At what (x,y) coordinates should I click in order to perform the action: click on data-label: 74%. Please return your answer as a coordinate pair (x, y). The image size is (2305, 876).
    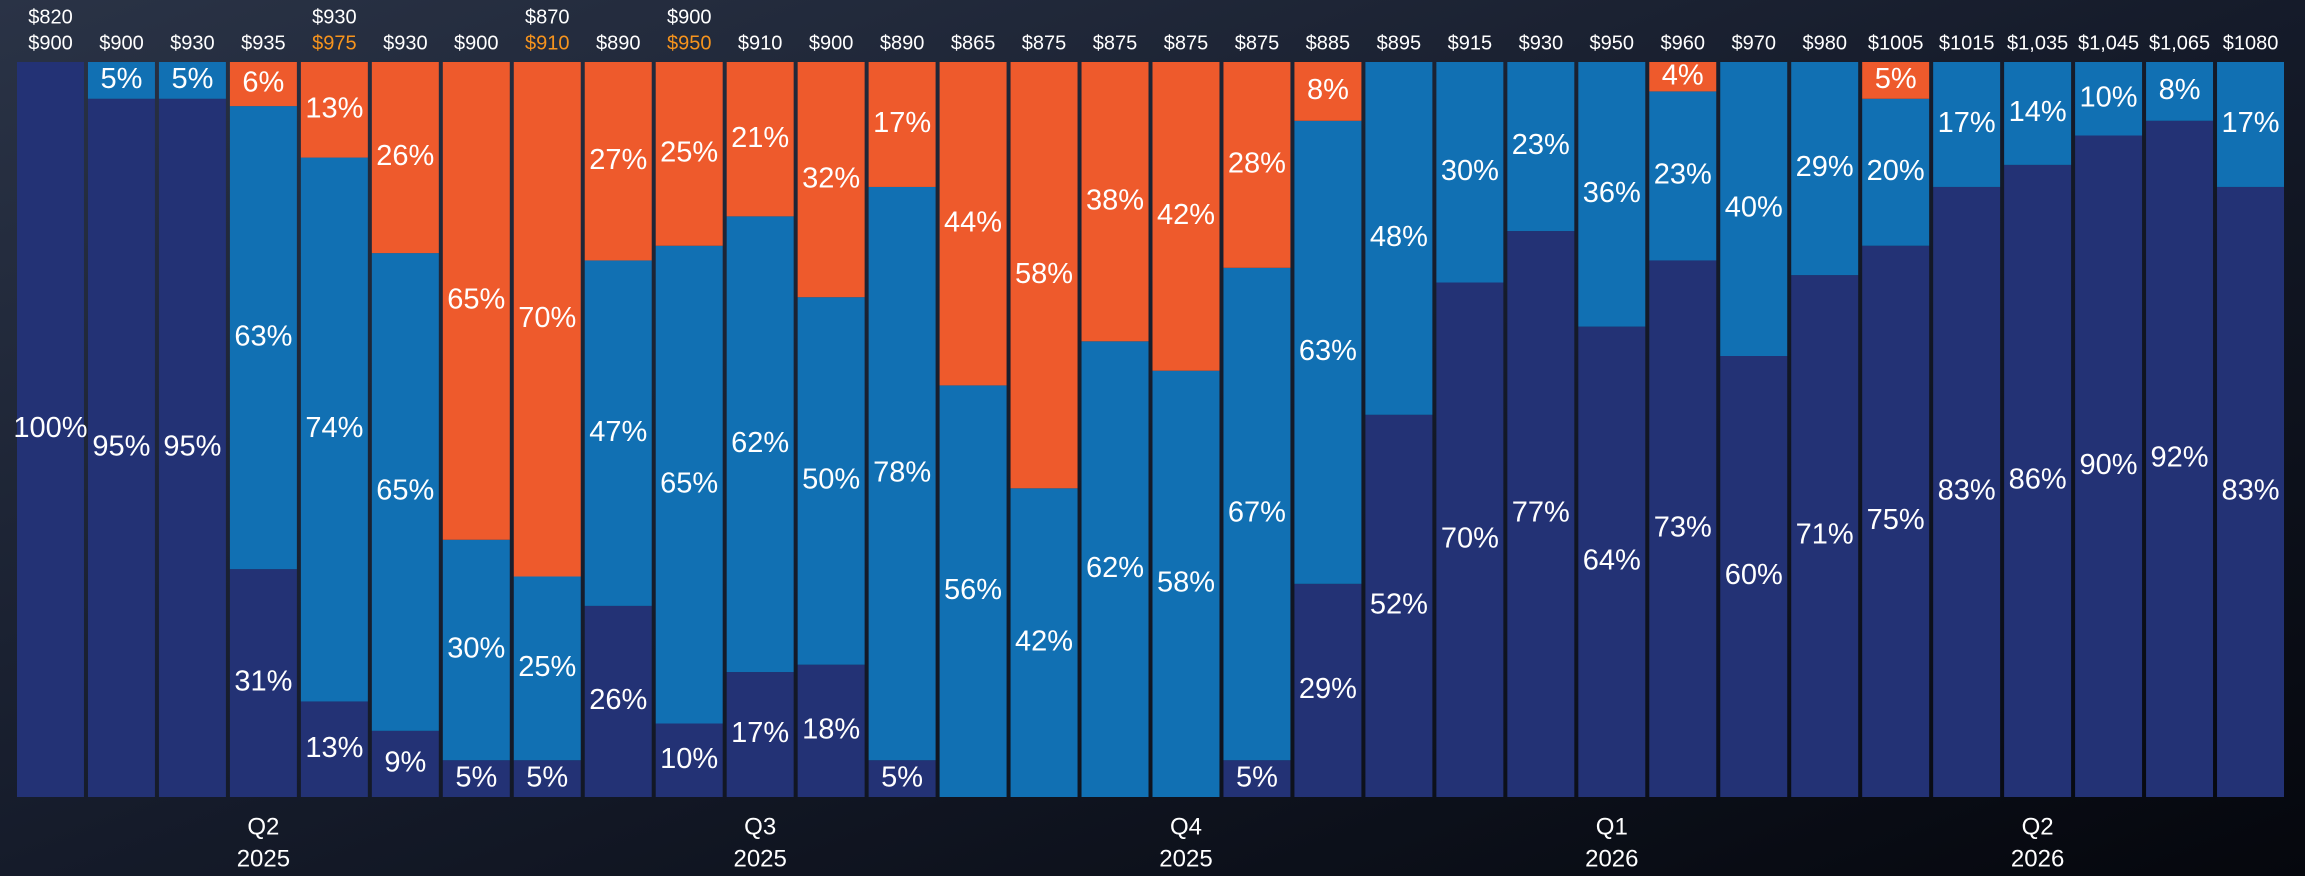
    Looking at the image, I should click on (334, 428).